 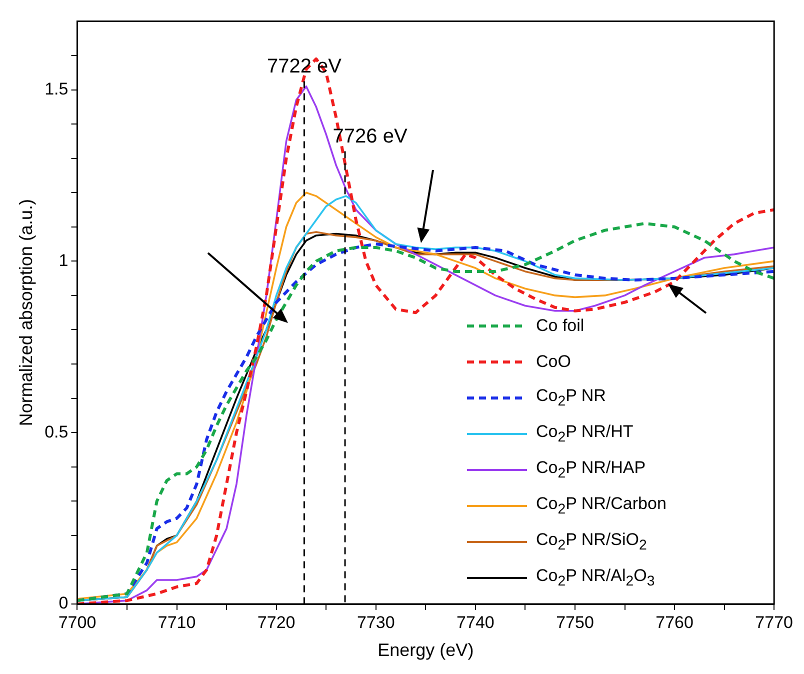 What do you see at coordinates (475, 622) in the screenshot?
I see `x-tick-label: 7740` at bounding box center [475, 622].